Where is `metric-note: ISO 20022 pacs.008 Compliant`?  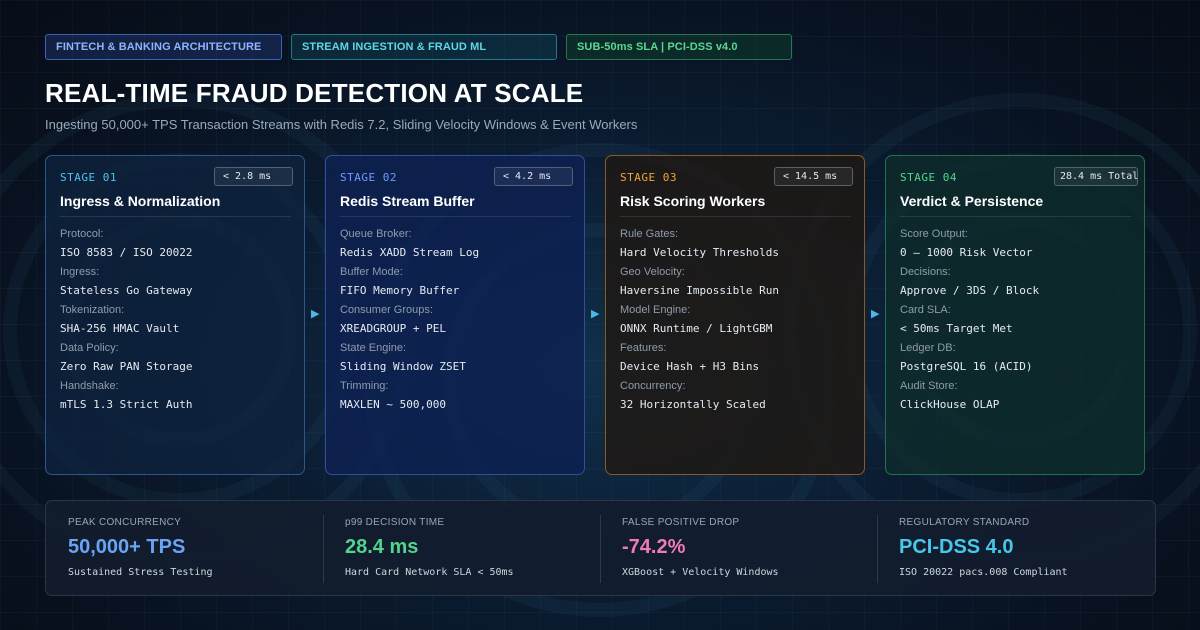 metric-note: ISO 20022 pacs.008 Compliant is located at coordinates (983, 572).